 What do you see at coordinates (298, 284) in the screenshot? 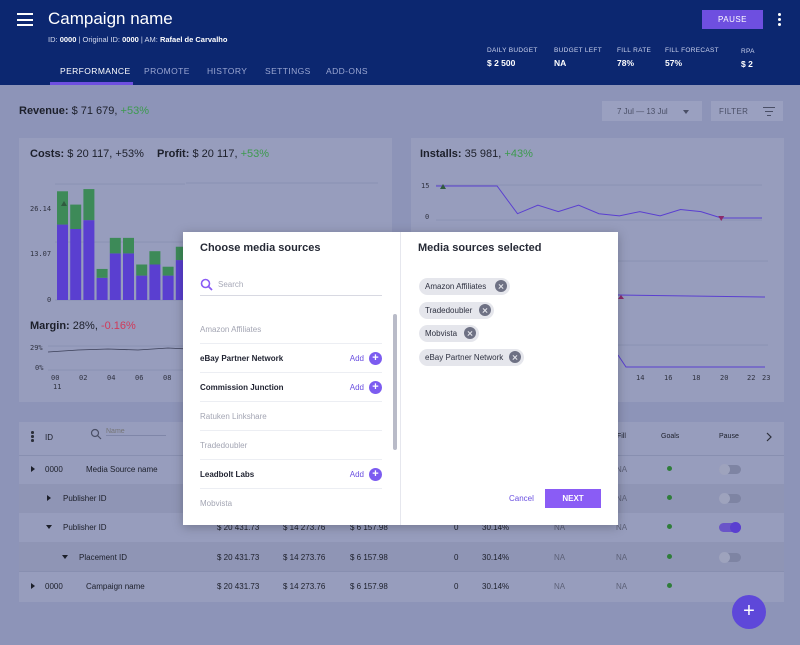
I see `search-input` at bounding box center [298, 284].